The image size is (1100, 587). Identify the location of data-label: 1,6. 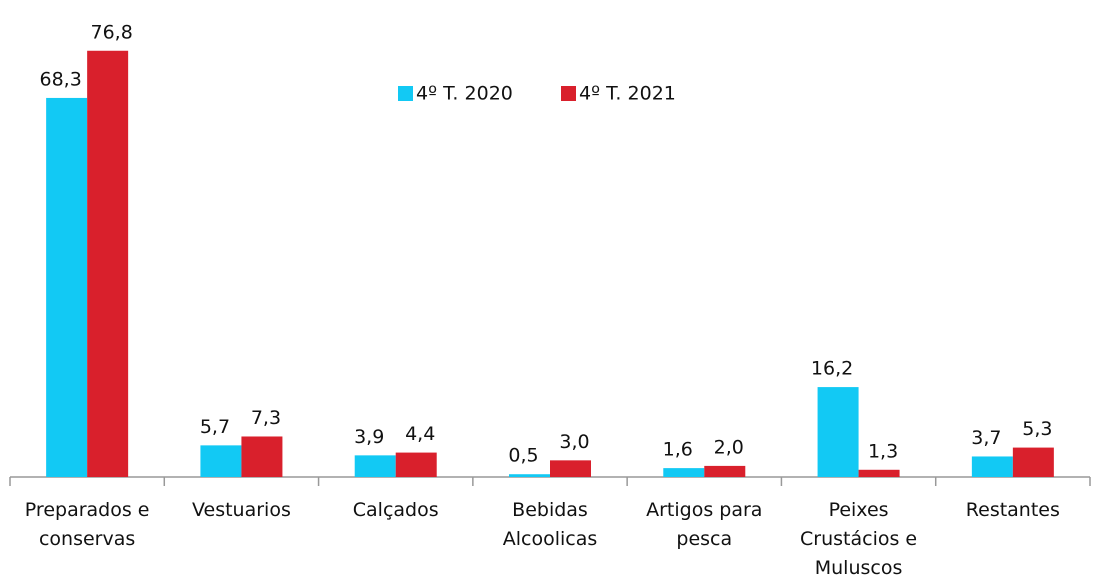
(678, 450).